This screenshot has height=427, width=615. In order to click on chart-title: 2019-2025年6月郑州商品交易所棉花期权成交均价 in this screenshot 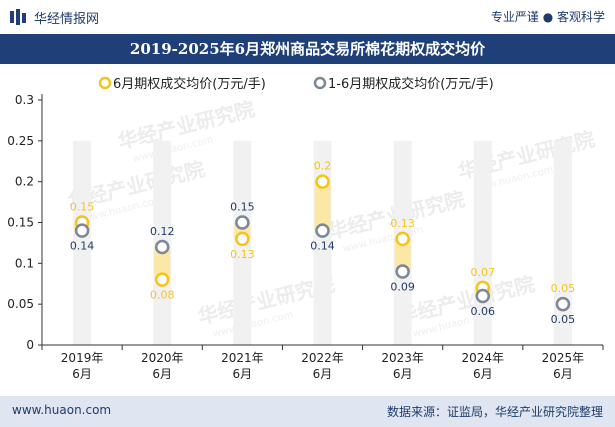, I will do `click(307, 49)`.